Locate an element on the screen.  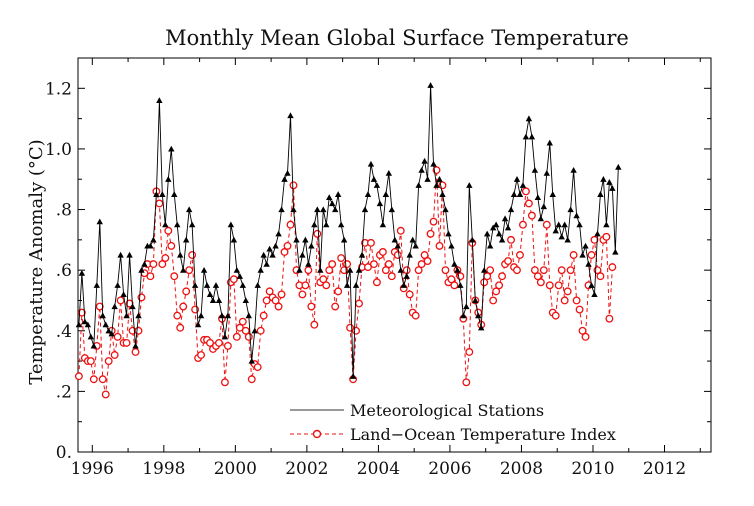
legend-label-loti: Land−Ocean Temperature Index is located at coordinates (483, 434).